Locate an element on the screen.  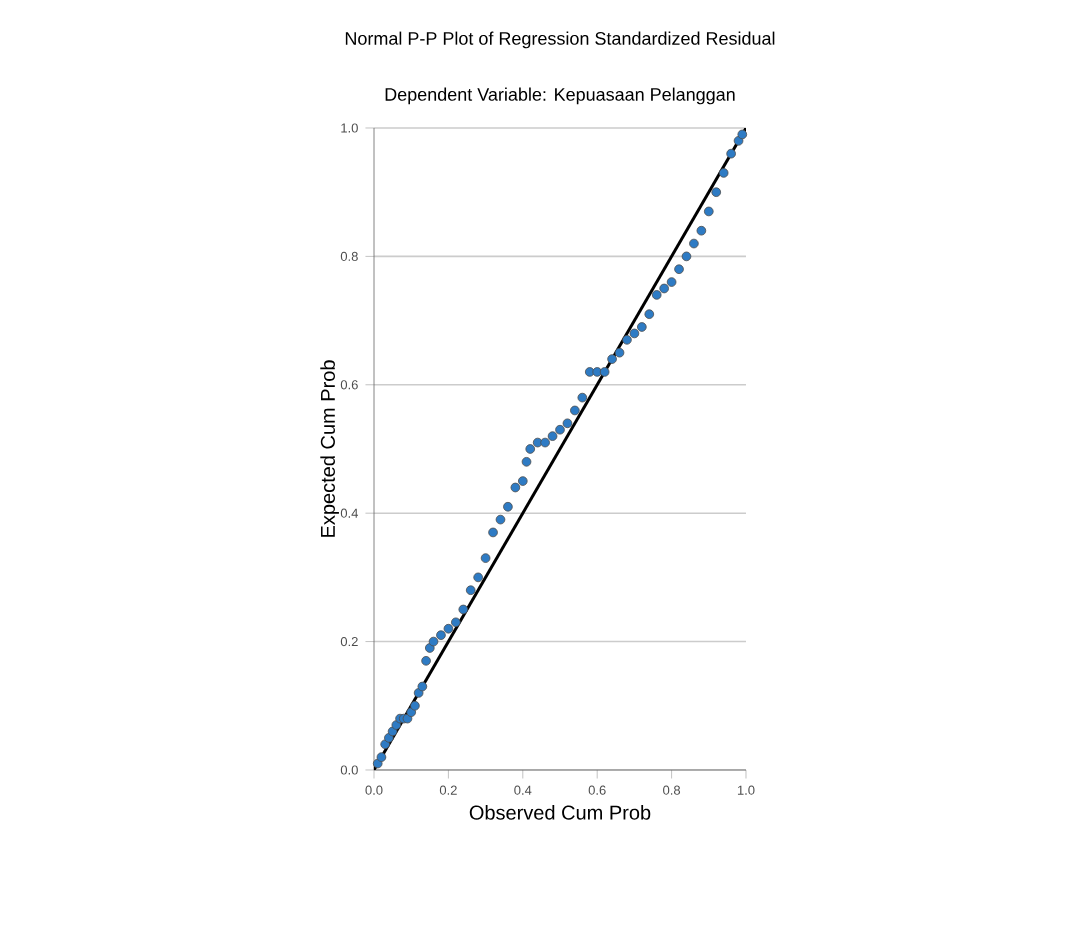
y-axis-title: Expected Cum Prob is located at coordinates (329, 448).